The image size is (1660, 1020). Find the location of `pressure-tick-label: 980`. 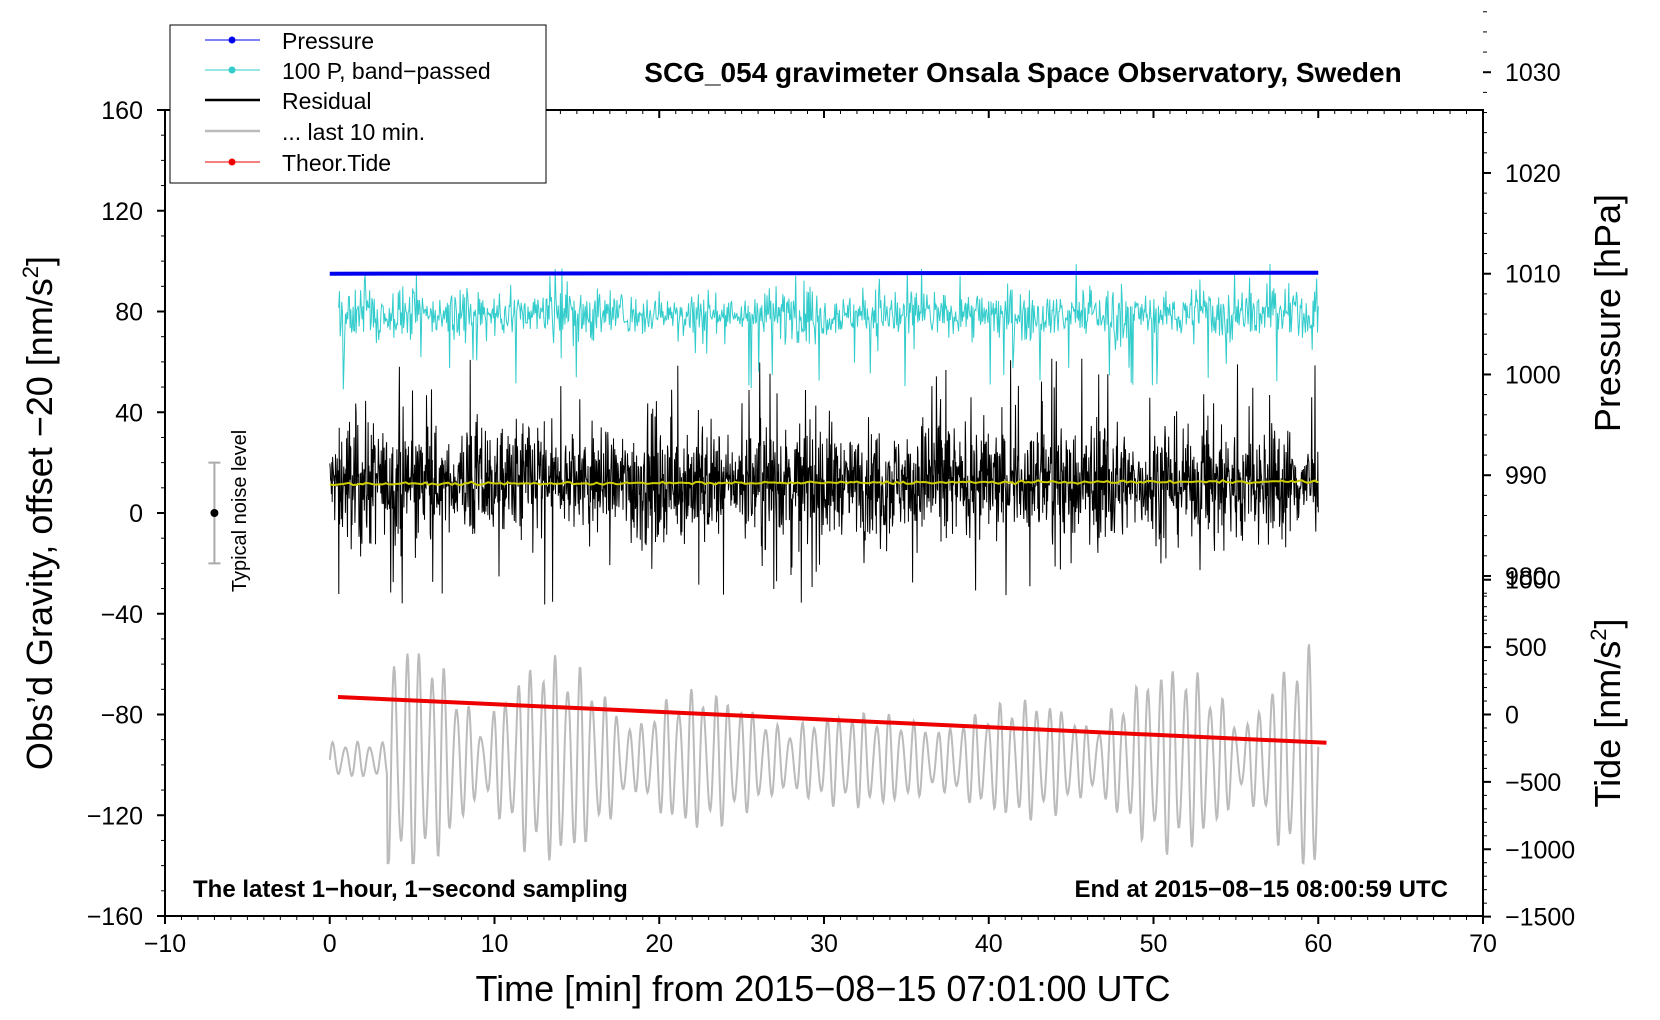

pressure-tick-label: 980 is located at coordinates (1526, 577).